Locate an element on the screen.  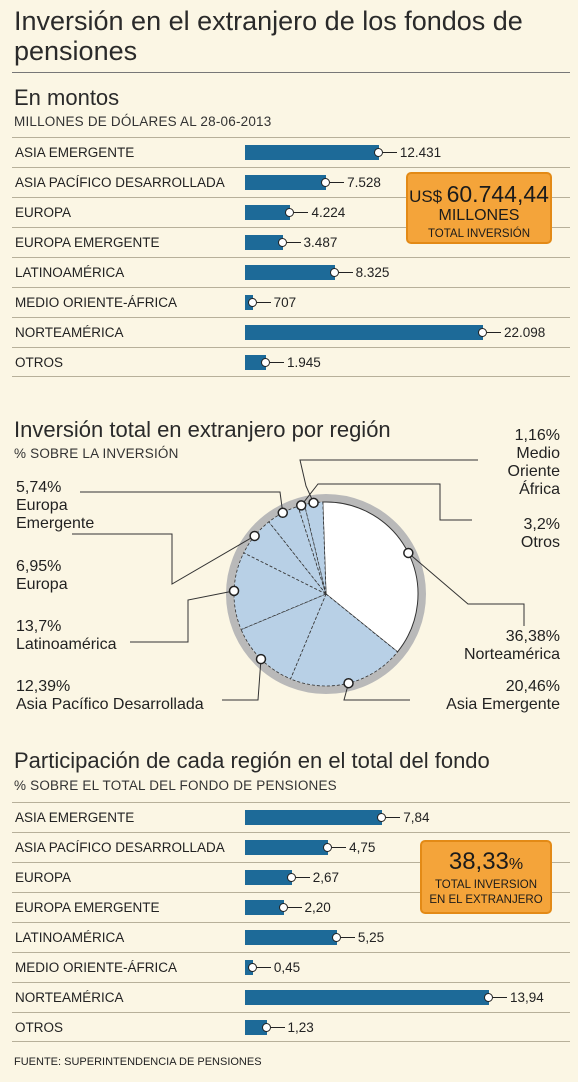
bar-row: EUROPA 2,67 is located at coordinates (291, 877).